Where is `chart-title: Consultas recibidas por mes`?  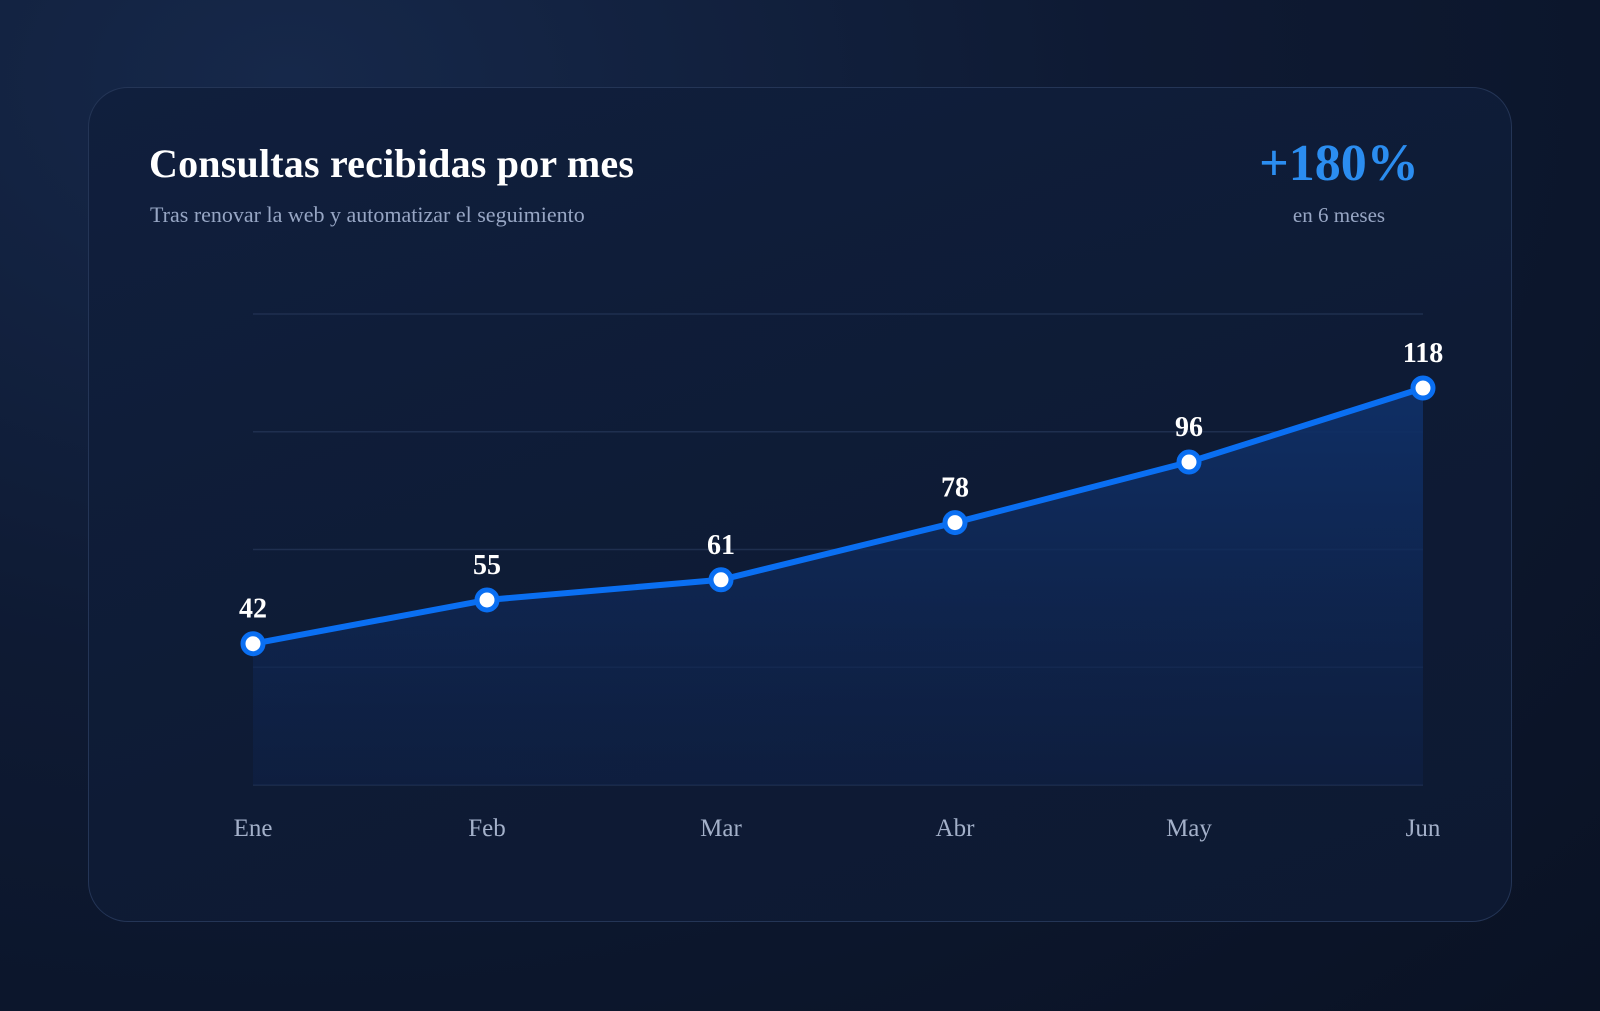 chart-title: Consultas recibidas por mes is located at coordinates (392, 163).